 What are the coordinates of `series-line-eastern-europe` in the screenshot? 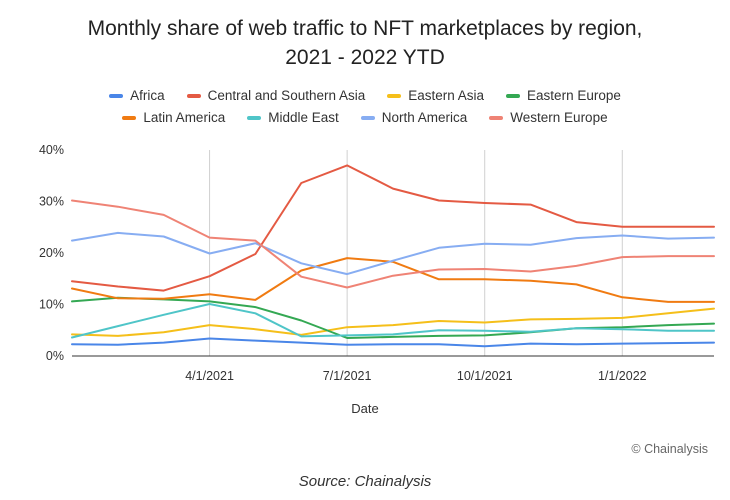 It's located at (393, 317).